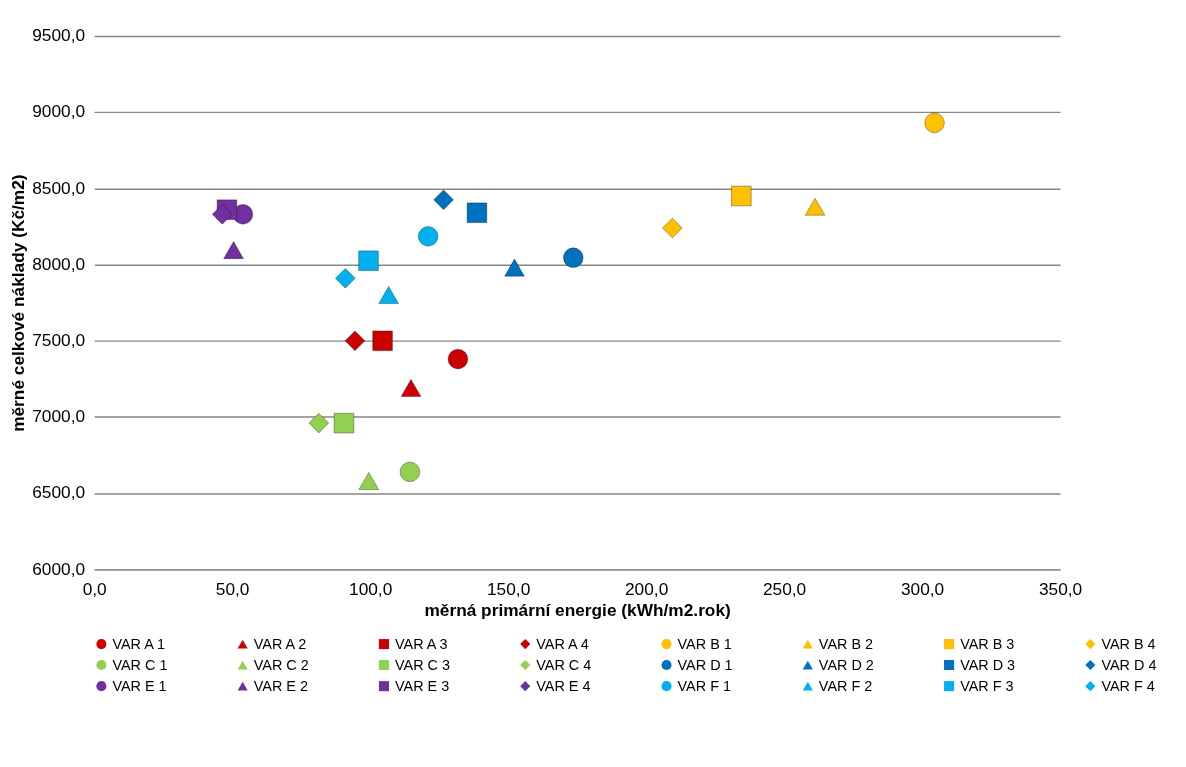 The image size is (1186, 767). Describe the element at coordinates (987, 643) in the screenshot. I see `legend-label: VAR B 3` at that location.